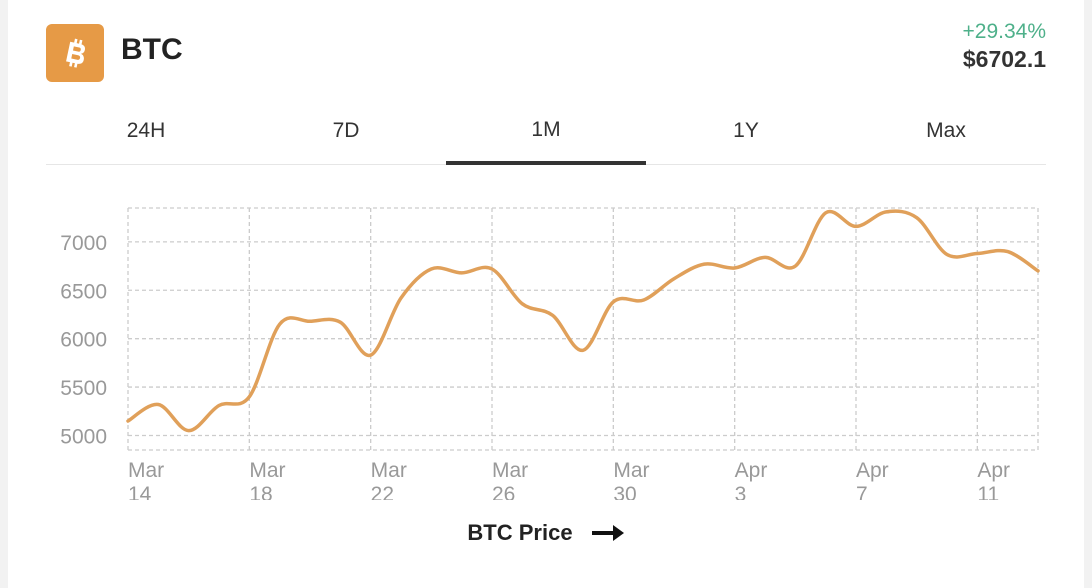  I want to click on tab-1m: 1M, so click(546, 132).